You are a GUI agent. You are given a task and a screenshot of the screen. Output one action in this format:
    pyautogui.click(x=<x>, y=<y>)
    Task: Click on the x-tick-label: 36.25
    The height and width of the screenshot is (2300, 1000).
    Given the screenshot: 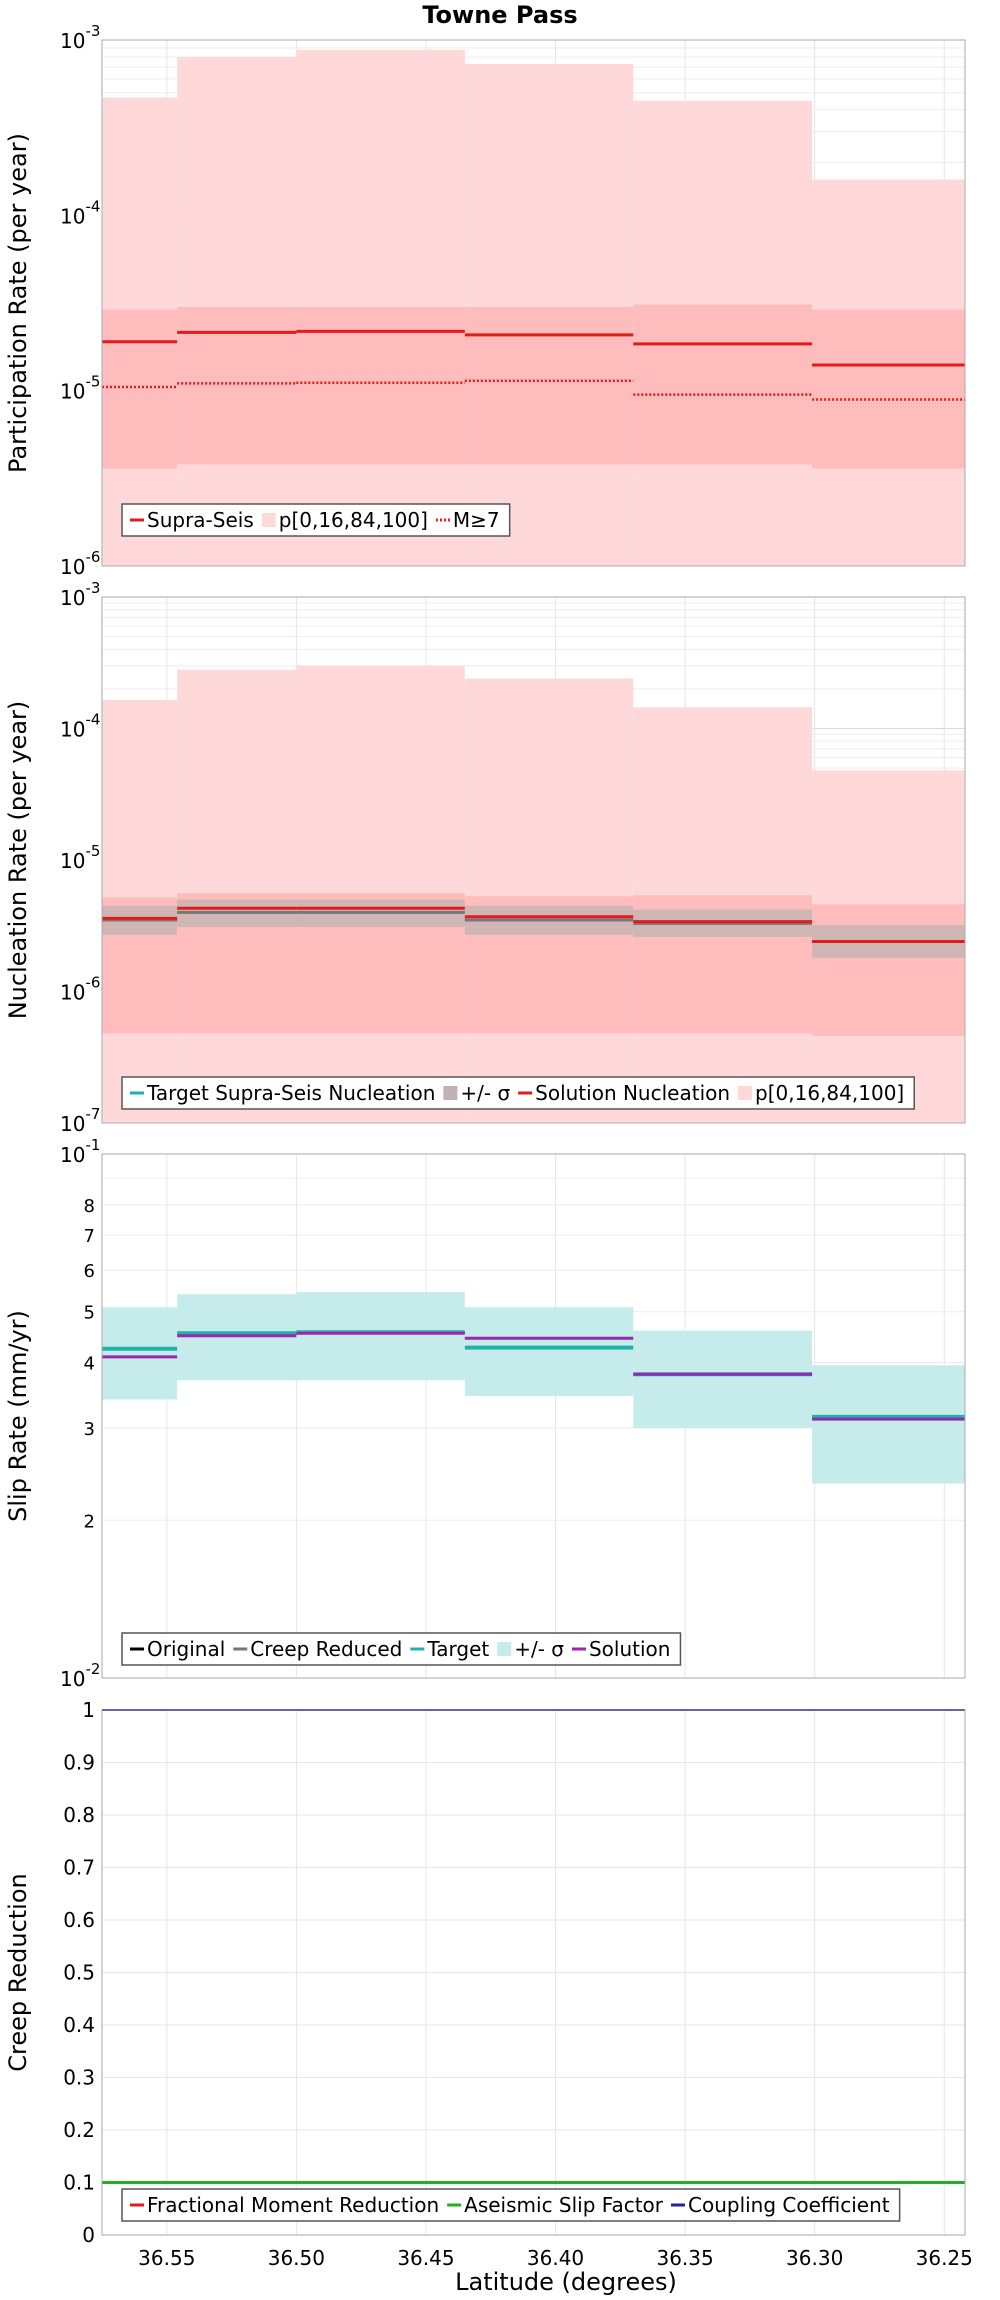 What is the action you would take?
    pyautogui.click(x=944, y=2258)
    